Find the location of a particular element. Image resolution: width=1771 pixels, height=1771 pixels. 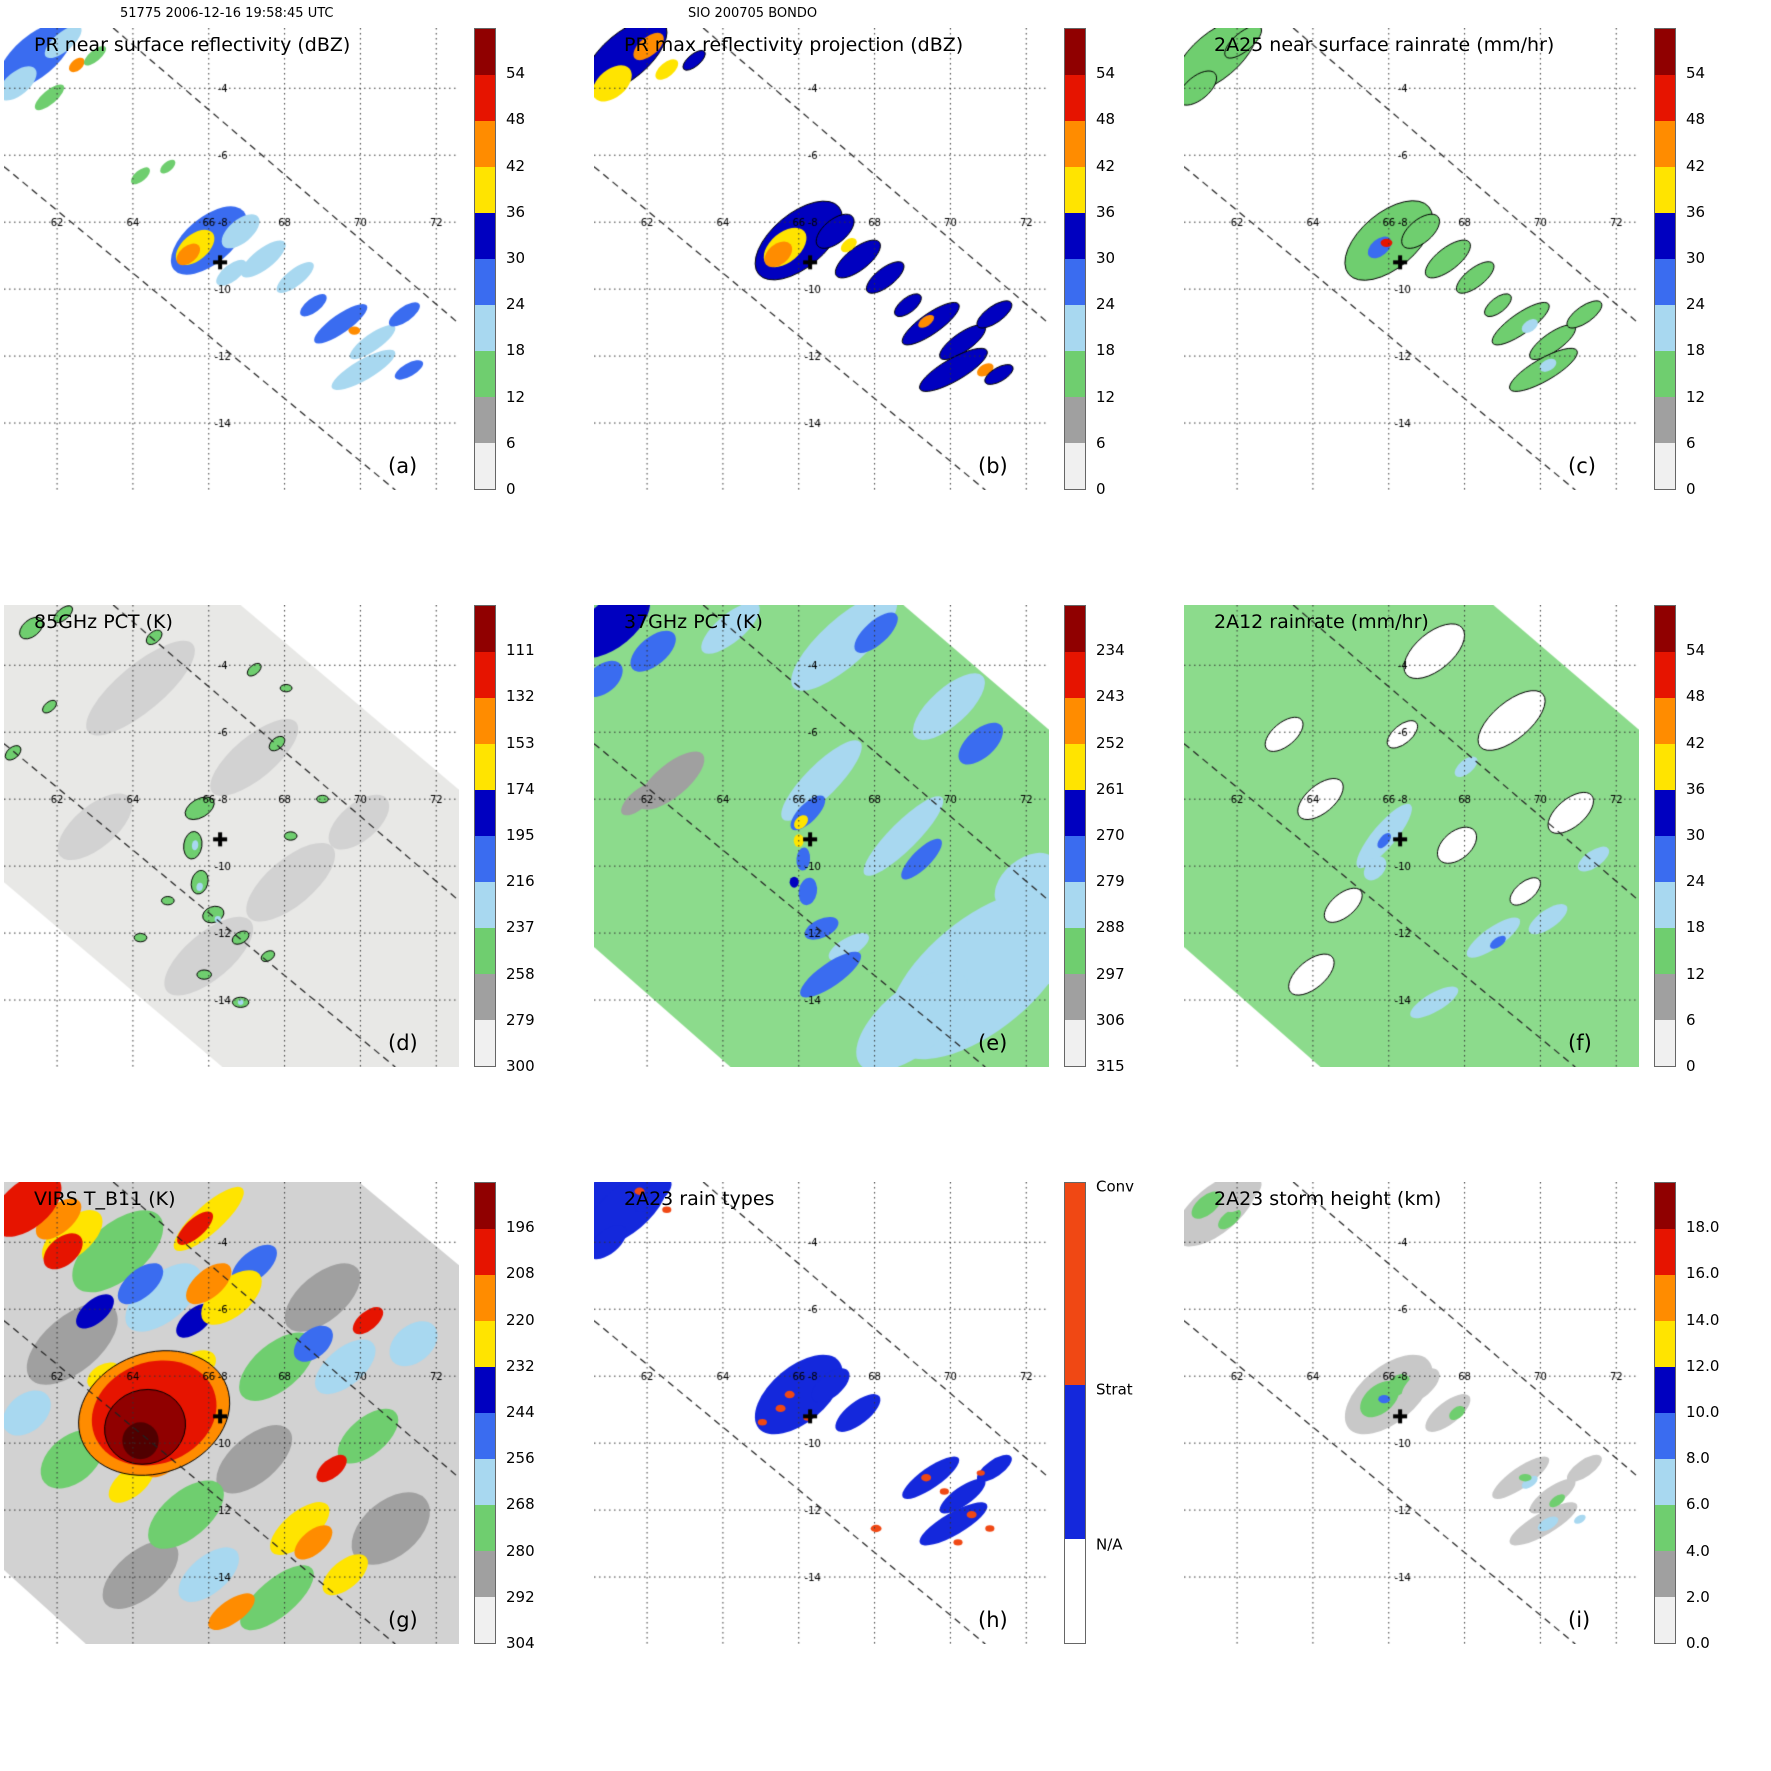

colorbar: 234 243 252 261 270 279 288 297 306 315 is located at coordinates (1120, 840).